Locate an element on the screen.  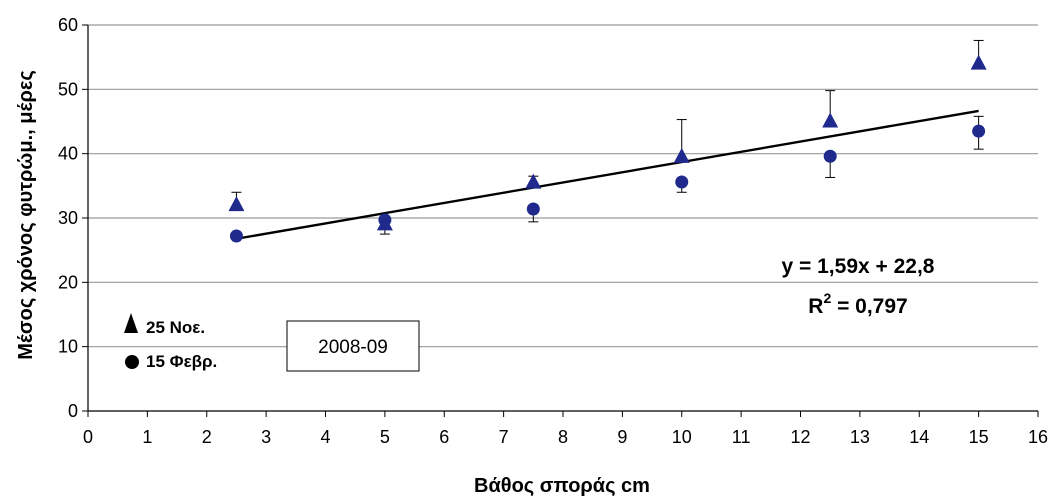
r-squared-label: R2 = 0,797 is located at coordinates (857, 304).